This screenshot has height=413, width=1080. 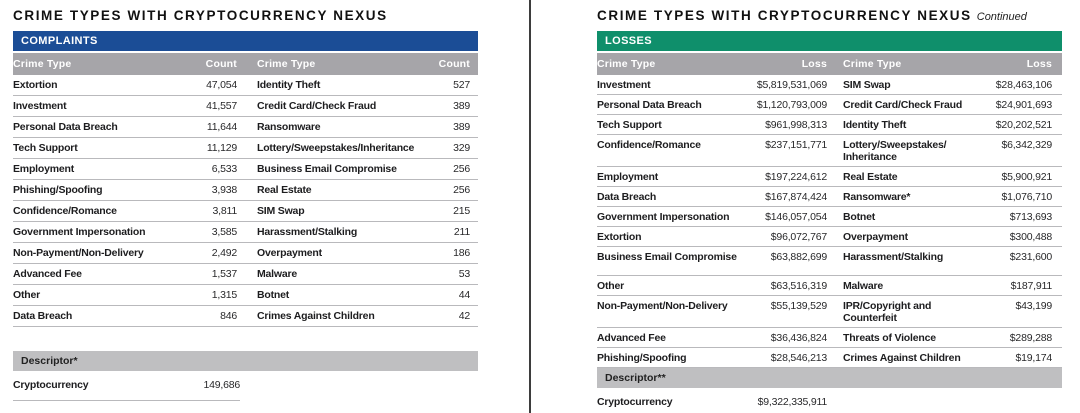 I want to click on crime-type-cell: Harassment/Stalking, so click(x=905, y=261).